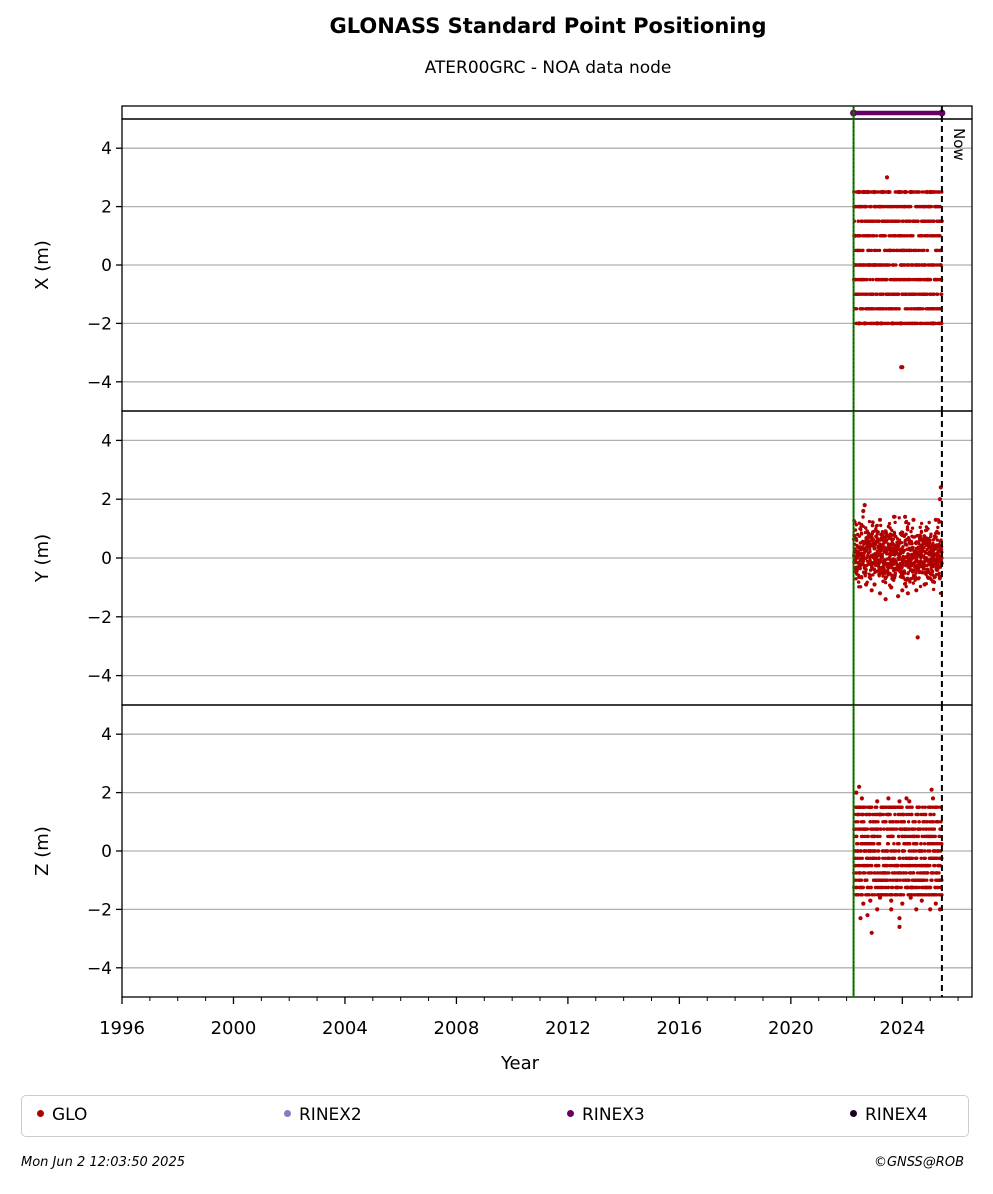 Image resolution: width=993 pixels, height=1194 pixels. I want to click on legend-item-rinex2: RINEX2, so click(323, 1115).